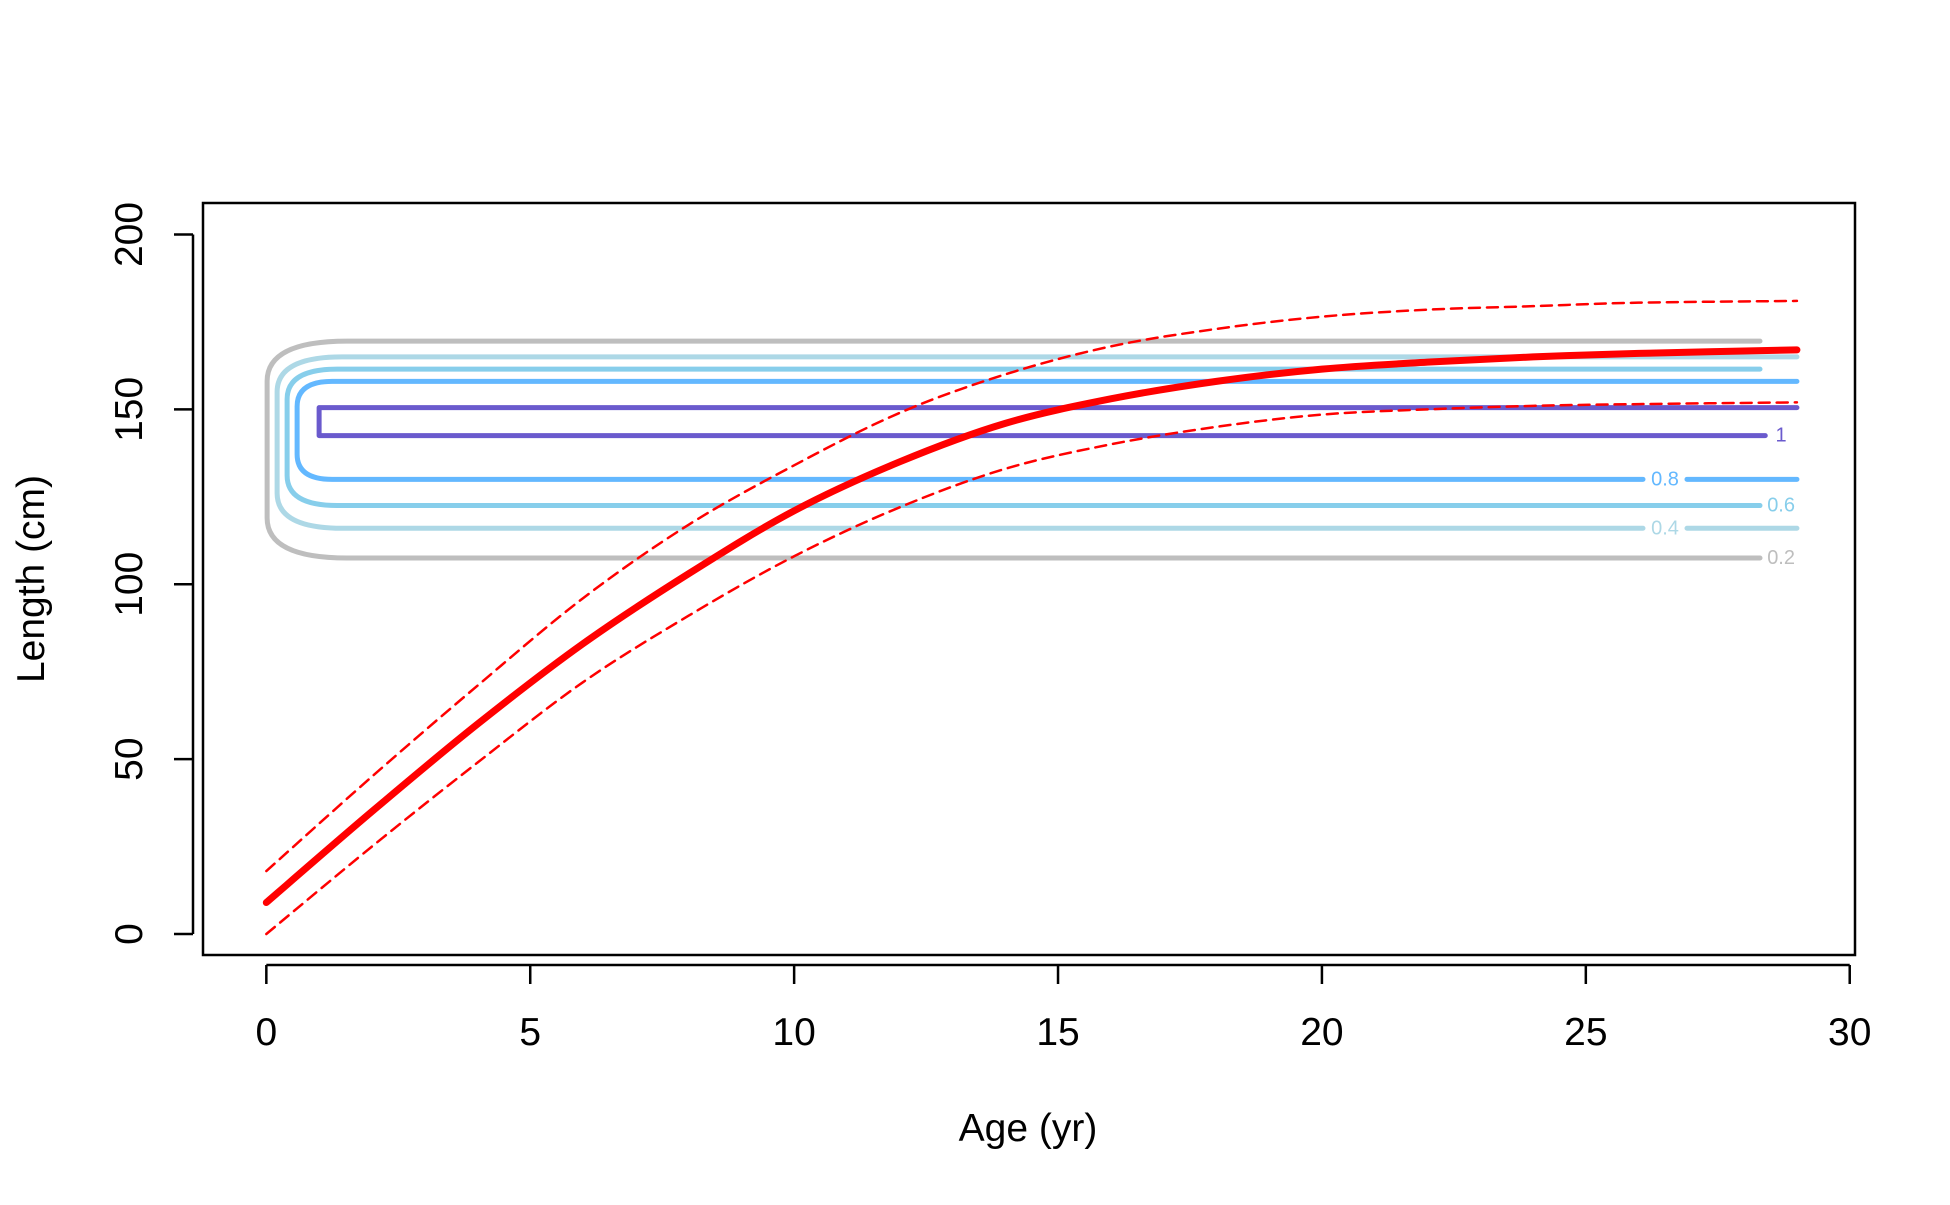 This screenshot has height=1205, width=1950. Describe the element at coordinates (793, 1032) in the screenshot. I see `x-tick-label-10: 10` at that location.